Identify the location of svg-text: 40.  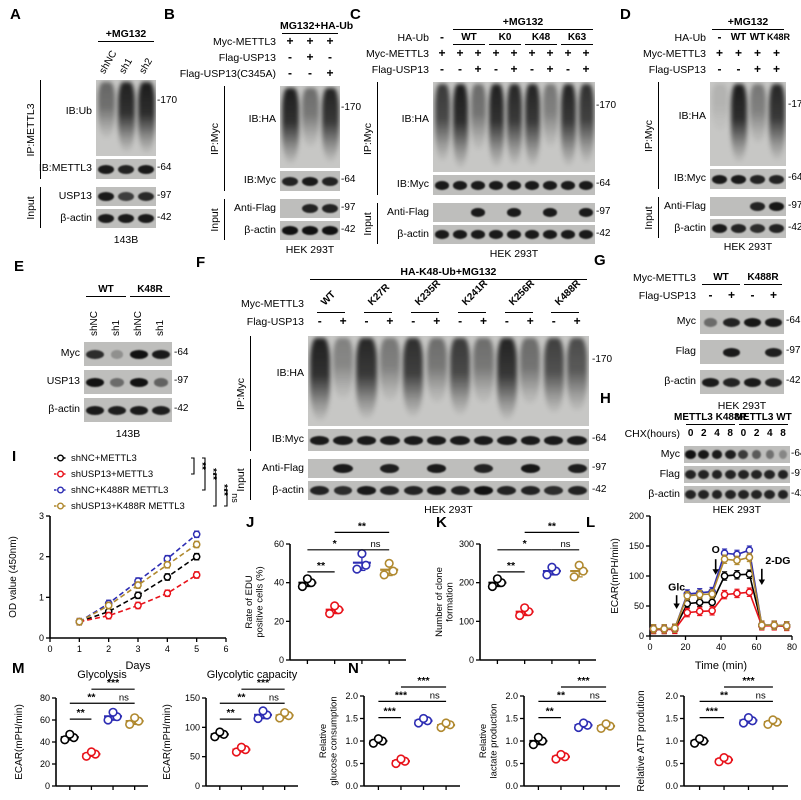
(45, 742).